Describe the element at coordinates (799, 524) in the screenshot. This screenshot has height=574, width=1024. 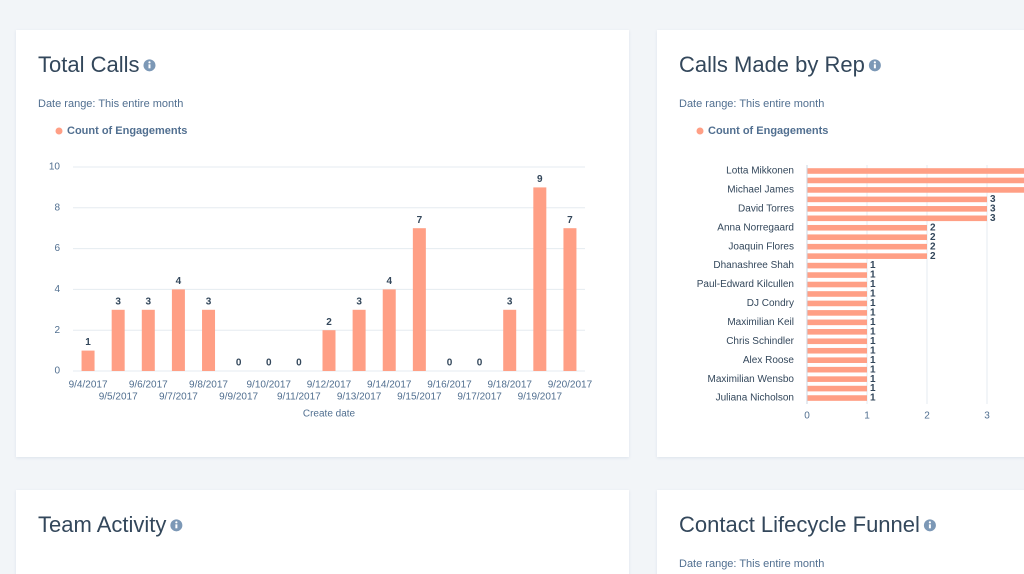
I see `card-title: Contact Lifecycle Funnel` at that location.